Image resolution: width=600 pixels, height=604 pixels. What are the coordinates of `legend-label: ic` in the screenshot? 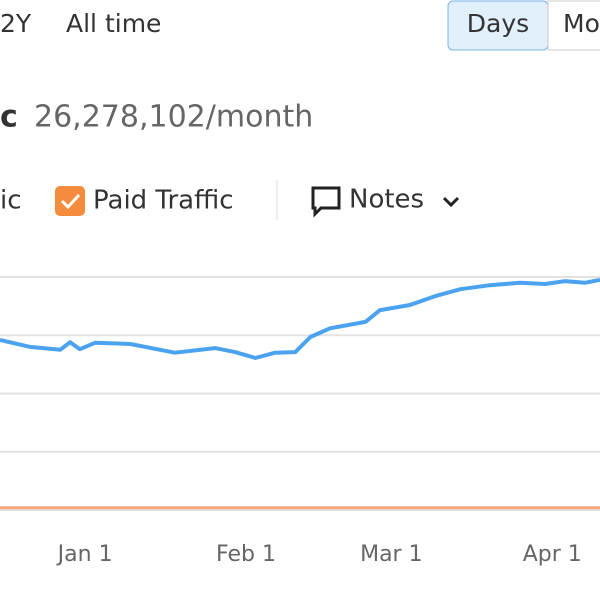 It's located at (11, 201).